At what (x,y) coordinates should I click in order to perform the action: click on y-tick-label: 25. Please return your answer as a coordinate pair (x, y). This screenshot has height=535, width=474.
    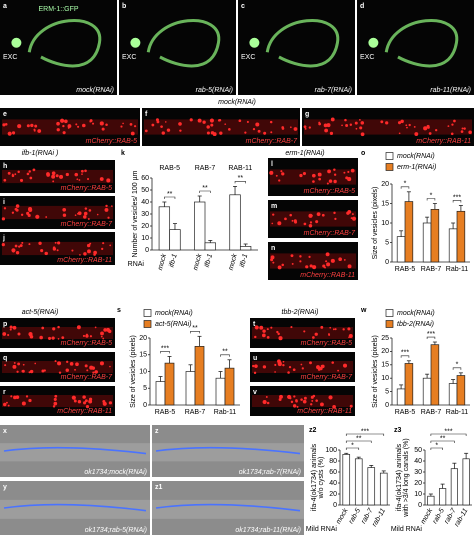
    Looking at the image, I should click on (385, 338).